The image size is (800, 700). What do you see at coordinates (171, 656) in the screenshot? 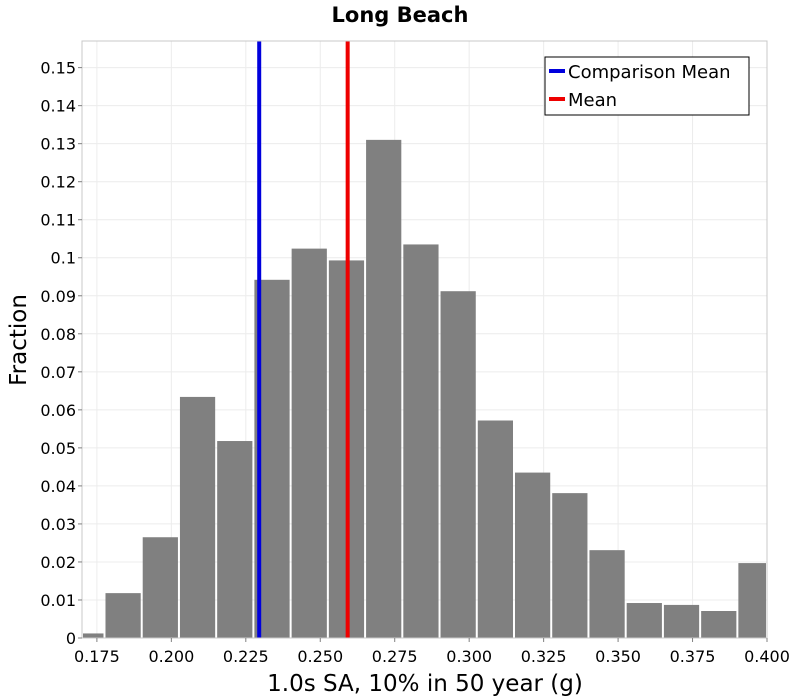
I see `x-tick-label: 0.200` at bounding box center [171, 656].